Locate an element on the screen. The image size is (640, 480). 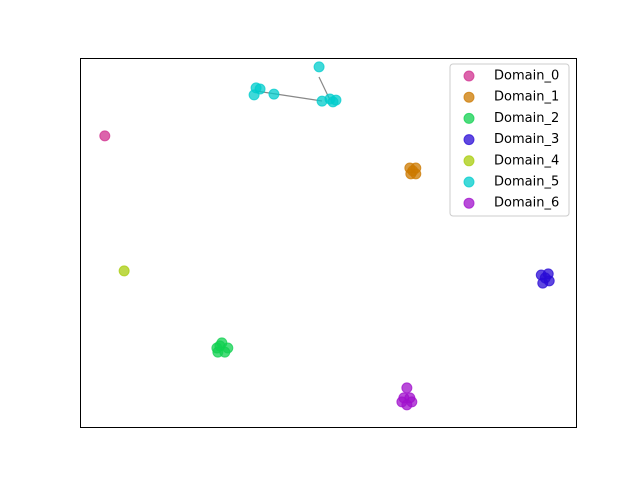
legend-label: Domain_6 is located at coordinates (526, 203).